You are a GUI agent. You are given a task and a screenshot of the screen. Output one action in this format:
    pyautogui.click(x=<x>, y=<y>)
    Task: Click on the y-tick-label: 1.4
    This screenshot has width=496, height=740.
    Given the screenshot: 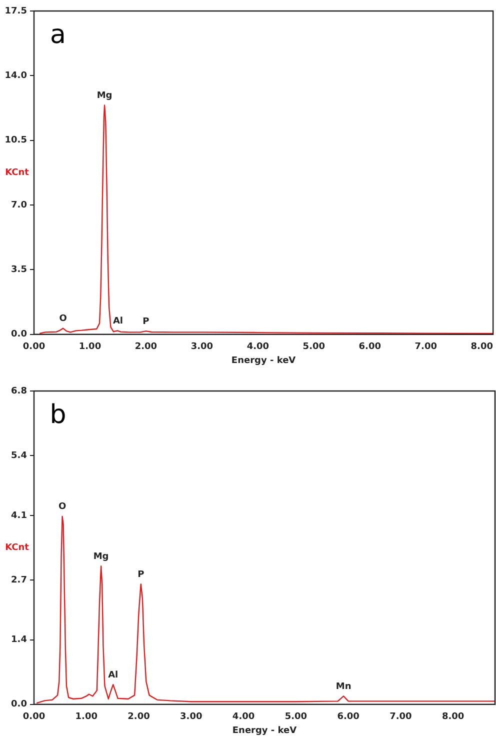 What is the action you would take?
    pyautogui.click(x=19, y=640)
    